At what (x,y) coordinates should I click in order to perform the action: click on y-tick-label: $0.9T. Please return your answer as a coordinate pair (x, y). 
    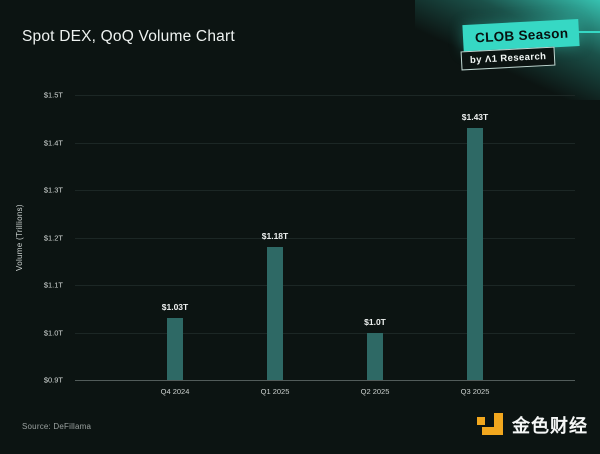
    Looking at the image, I should click on (53, 380).